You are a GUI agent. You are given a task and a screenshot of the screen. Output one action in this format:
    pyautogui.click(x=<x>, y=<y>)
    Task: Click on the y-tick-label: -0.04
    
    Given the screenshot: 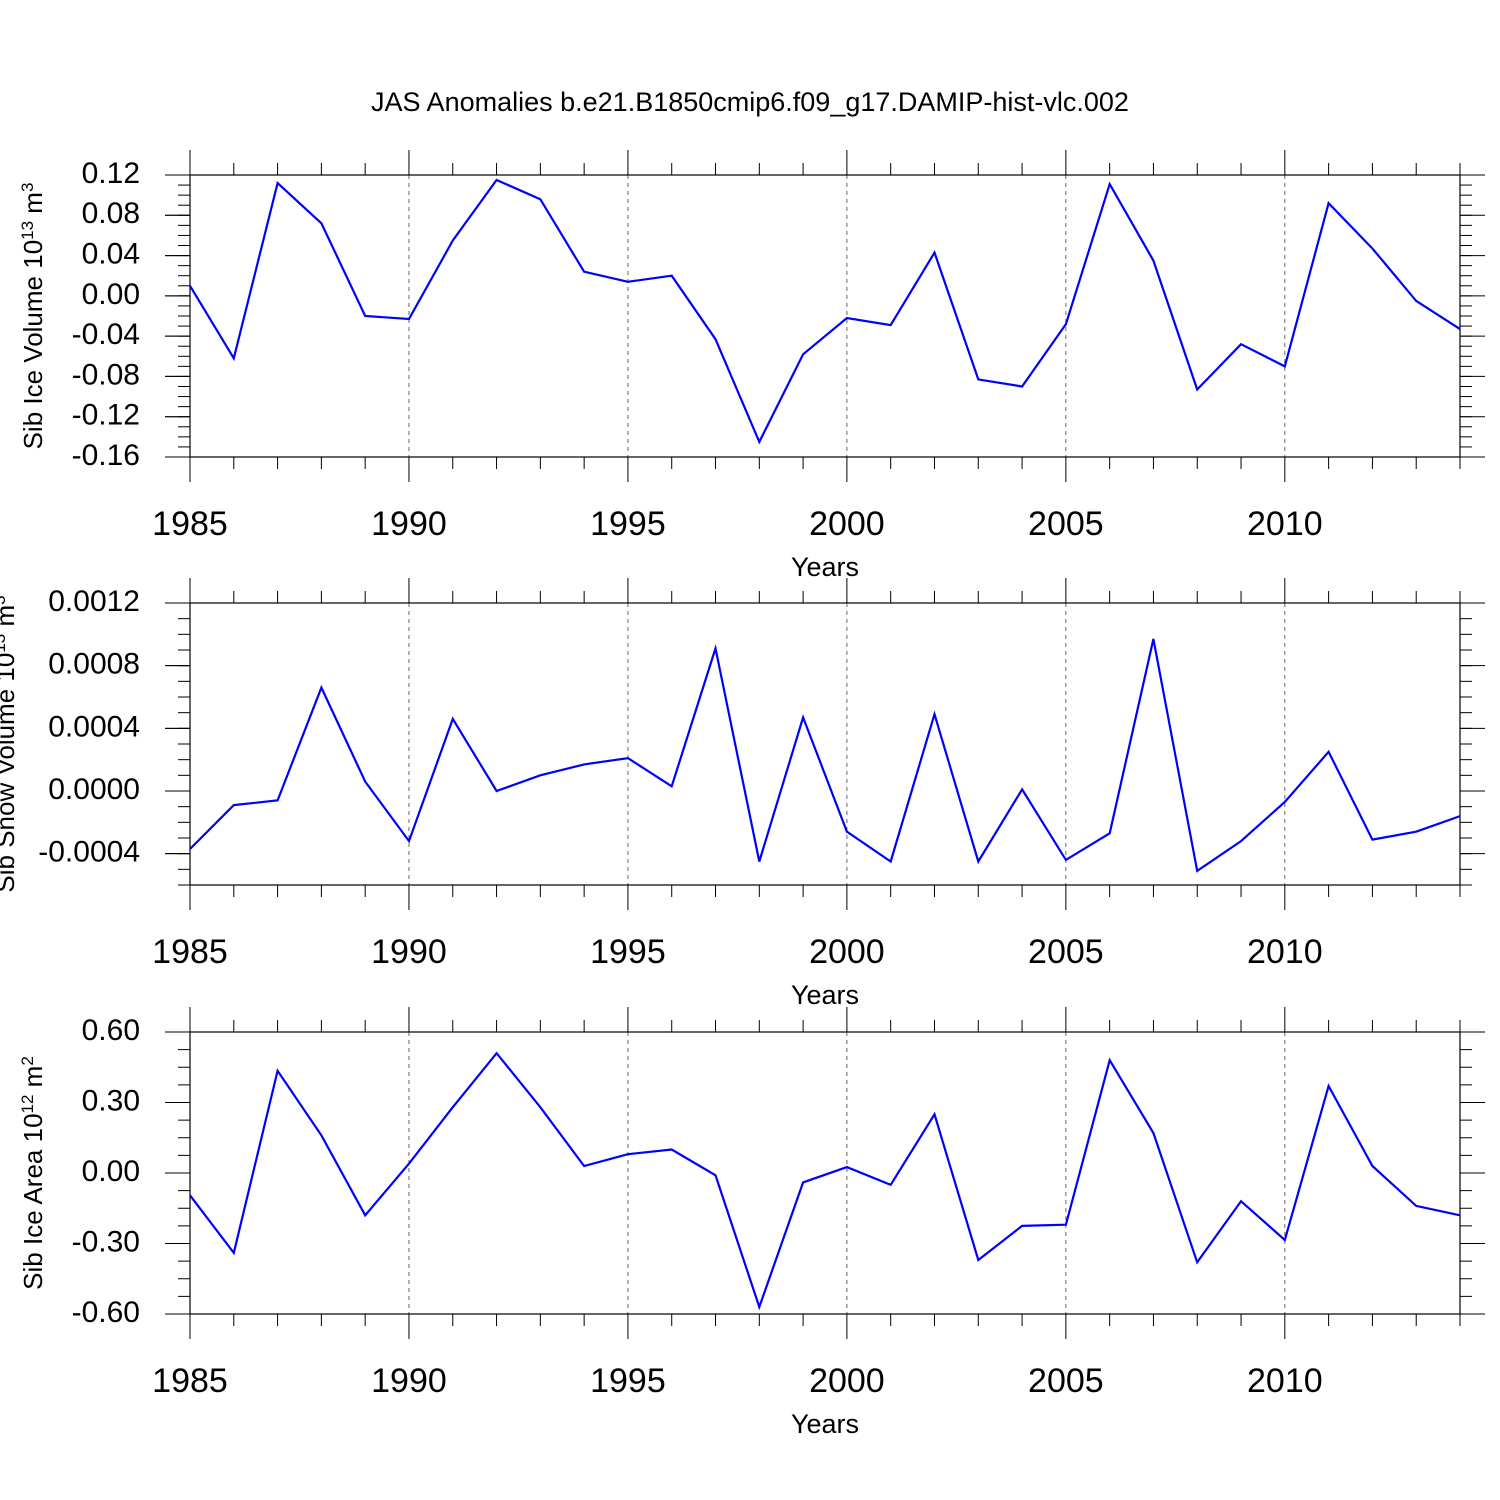 What is the action you would take?
    pyautogui.click(x=106, y=334)
    